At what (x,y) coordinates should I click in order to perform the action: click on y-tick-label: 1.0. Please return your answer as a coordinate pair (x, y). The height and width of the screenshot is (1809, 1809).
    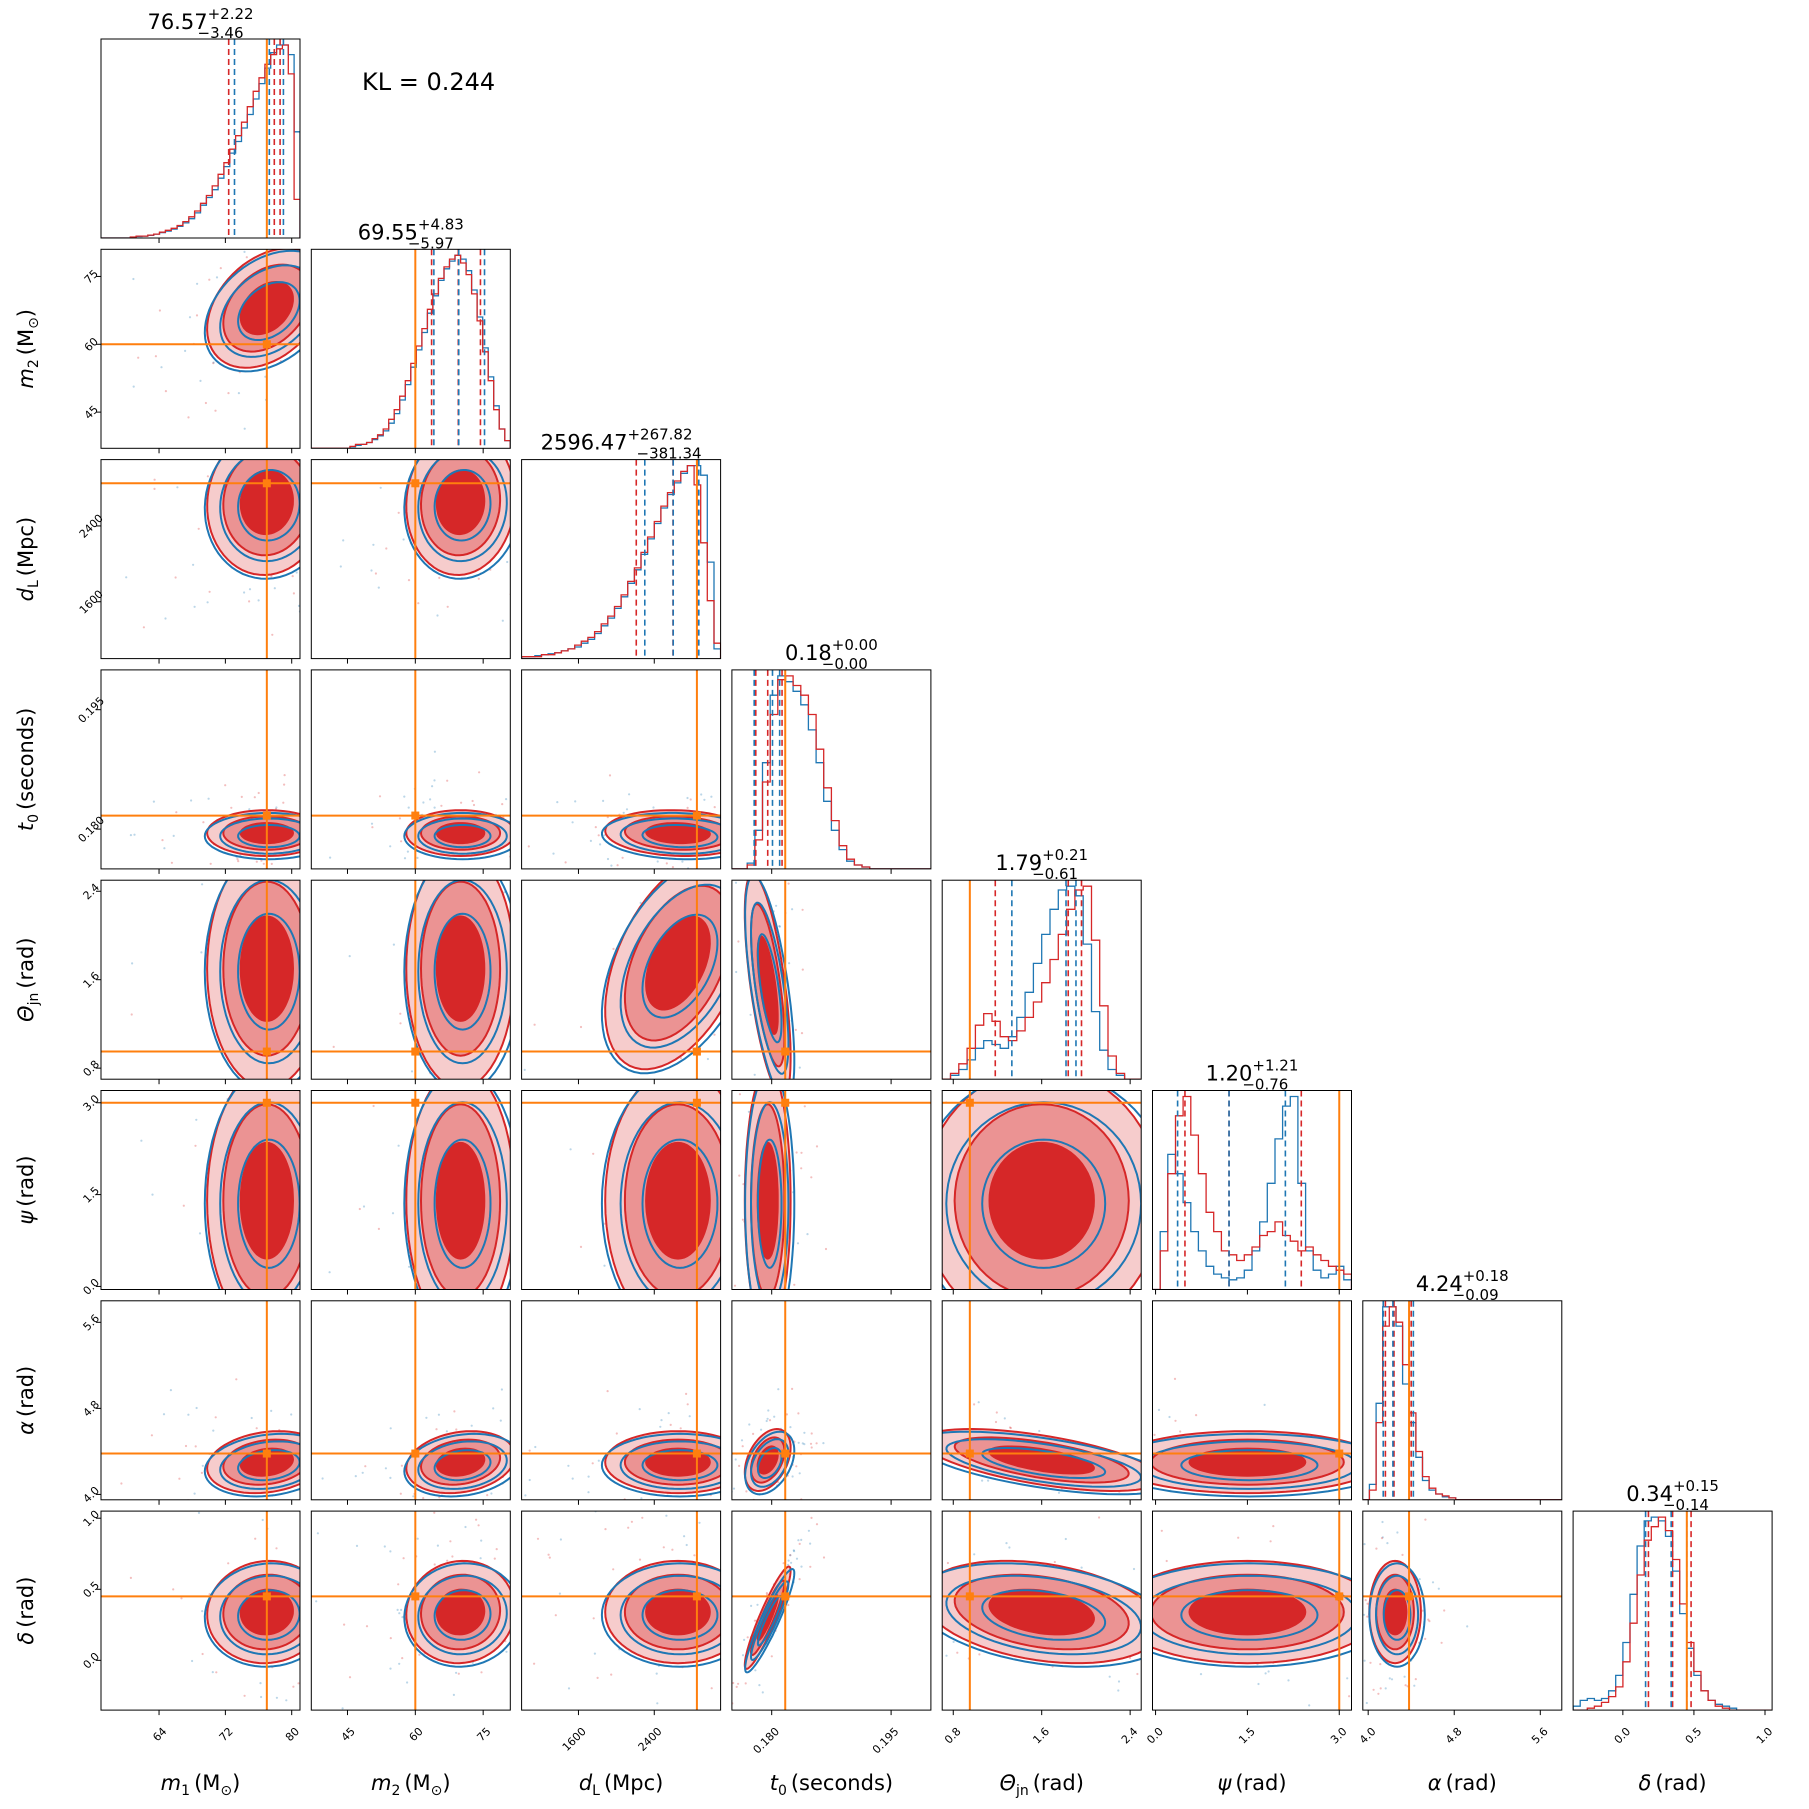
    Looking at the image, I should click on (92, 1519).